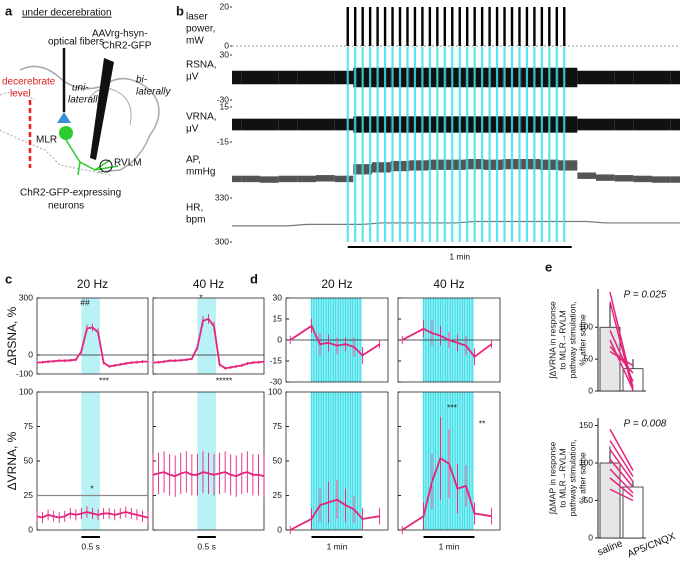  Describe the element at coordinates (12, 335) in the screenshot. I see `y-axis-label: ΔRSNA, %` at that location.